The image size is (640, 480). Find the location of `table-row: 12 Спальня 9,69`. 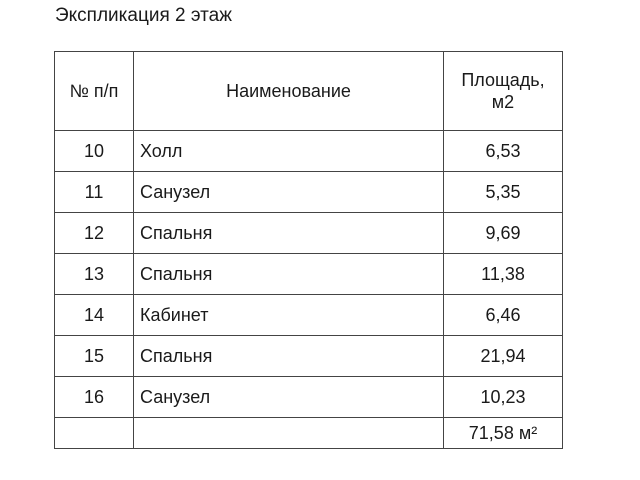

table-row: 12 Спальня 9,69 is located at coordinates (308, 233).